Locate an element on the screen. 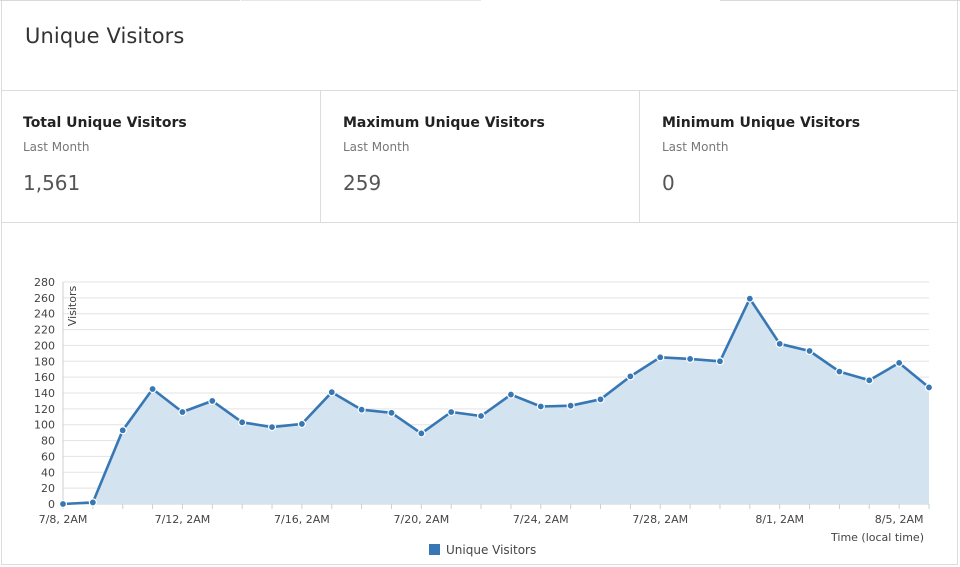  stat-value: 0 is located at coordinates (668, 183).